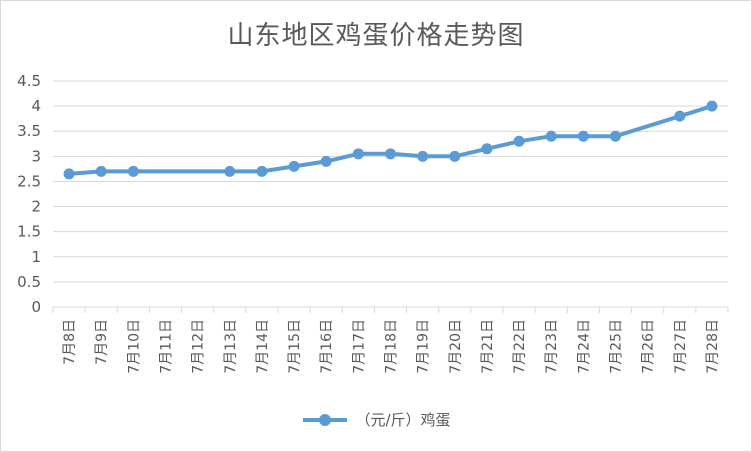 The height and width of the screenshot is (452, 752). Describe the element at coordinates (36, 307) in the screenshot. I see `y-tick-label: 0` at that location.